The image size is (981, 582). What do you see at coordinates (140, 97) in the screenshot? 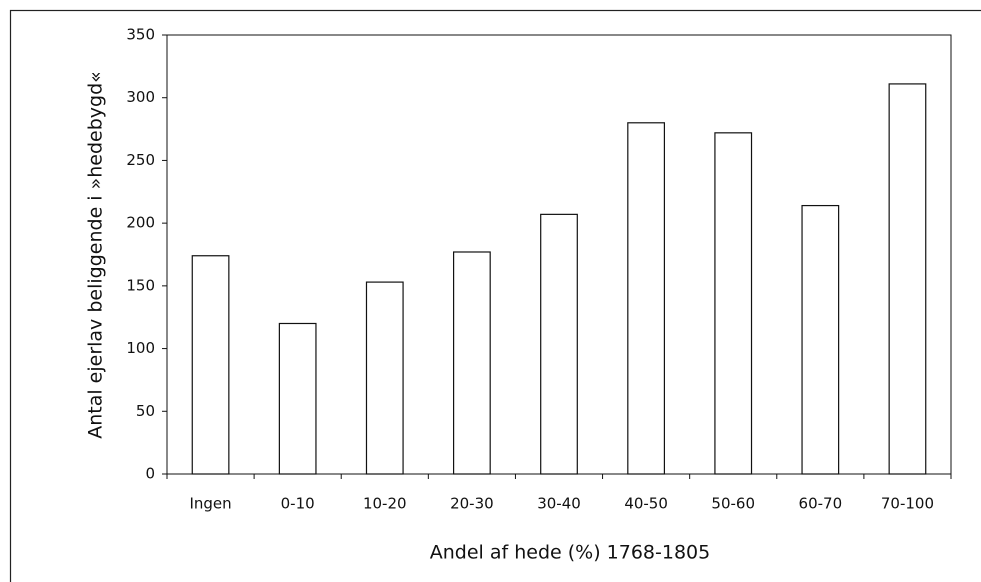
I see `y-tick-label: 300` at bounding box center [140, 97].